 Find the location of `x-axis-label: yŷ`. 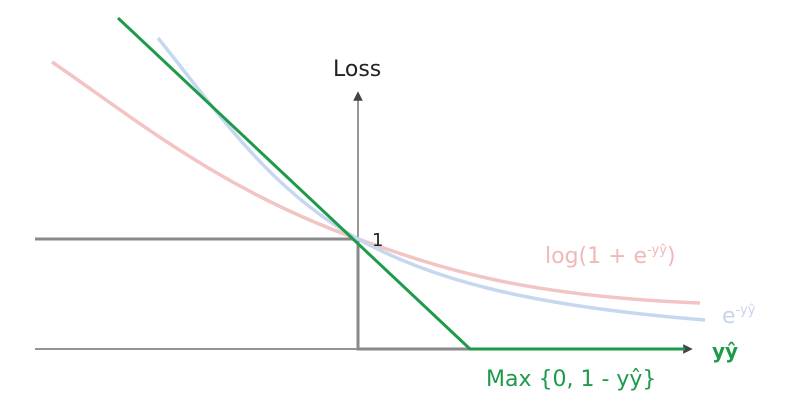

x-axis-label: yŷ is located at coordinates (725, 351).